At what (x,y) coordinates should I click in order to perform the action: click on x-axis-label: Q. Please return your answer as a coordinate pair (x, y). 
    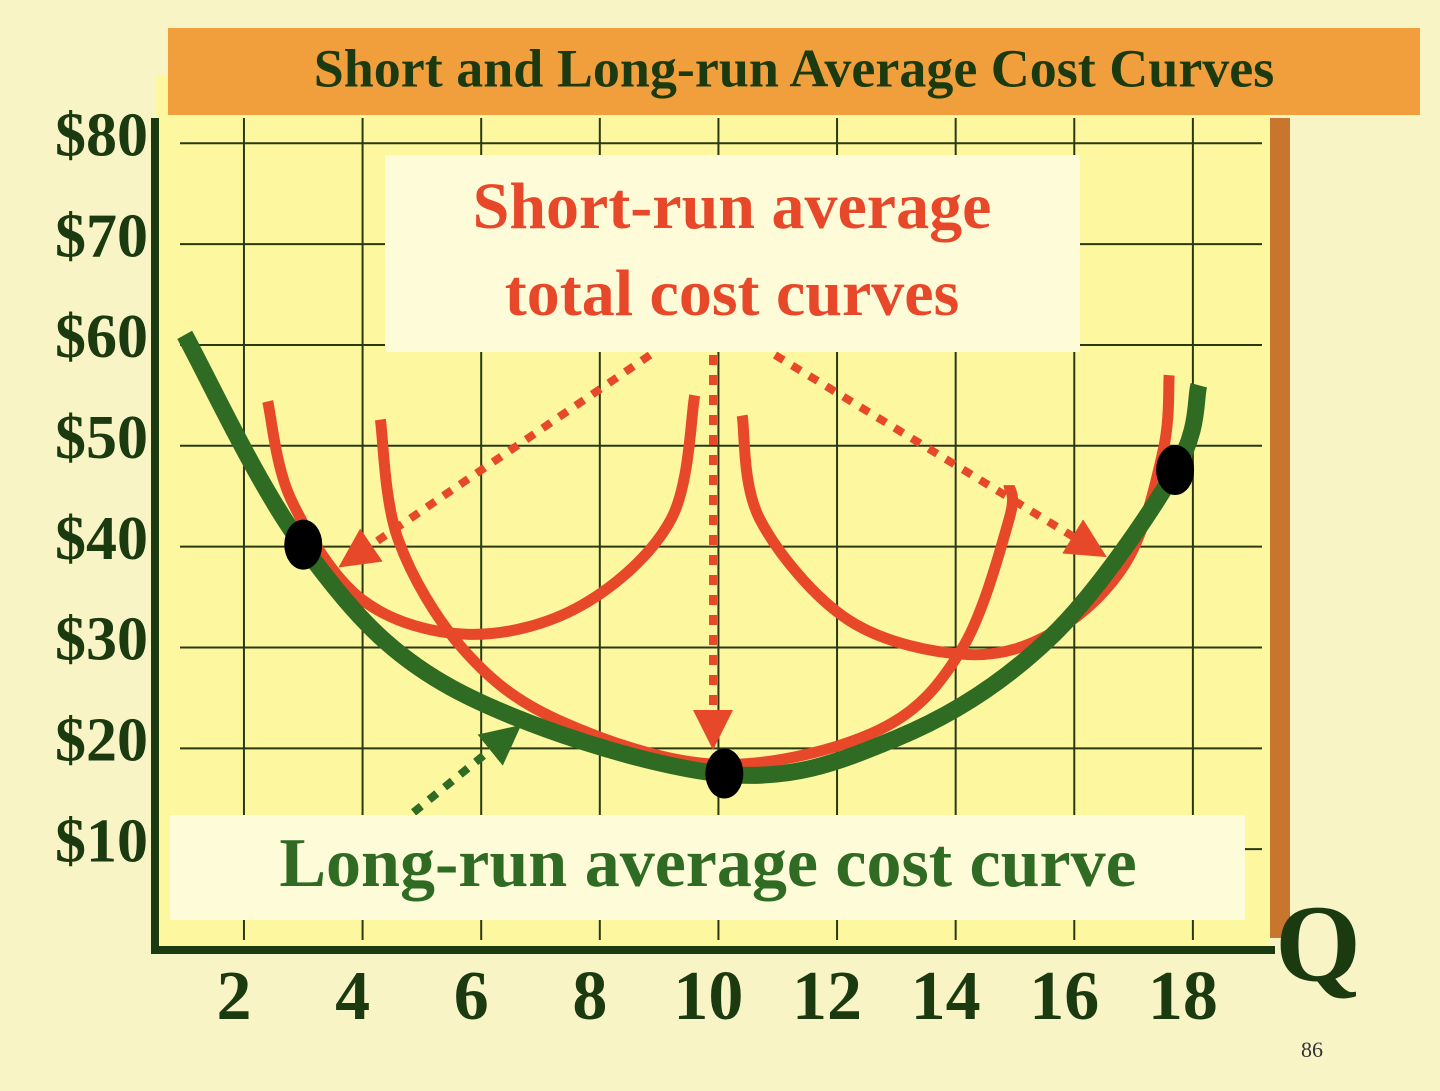
    Looking at the image, I should click on (1318, 943).